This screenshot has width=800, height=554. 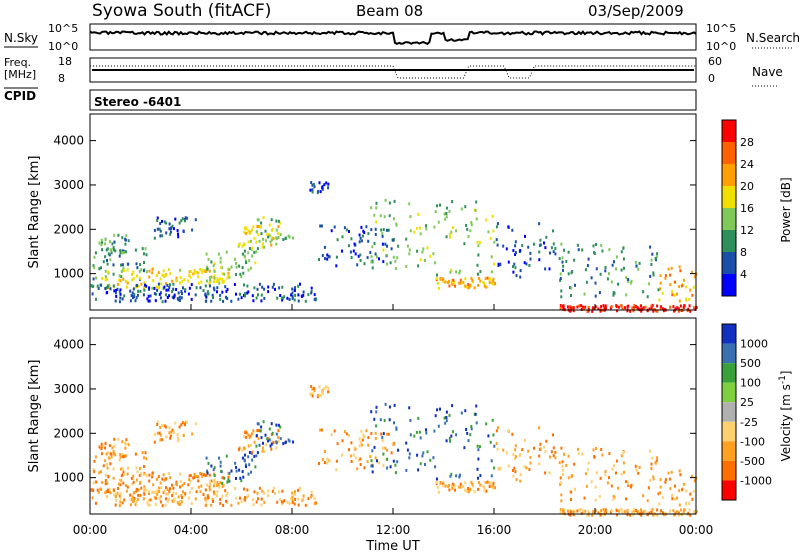 I want to click on freq-label: Freq., so click(x=17, y=62).